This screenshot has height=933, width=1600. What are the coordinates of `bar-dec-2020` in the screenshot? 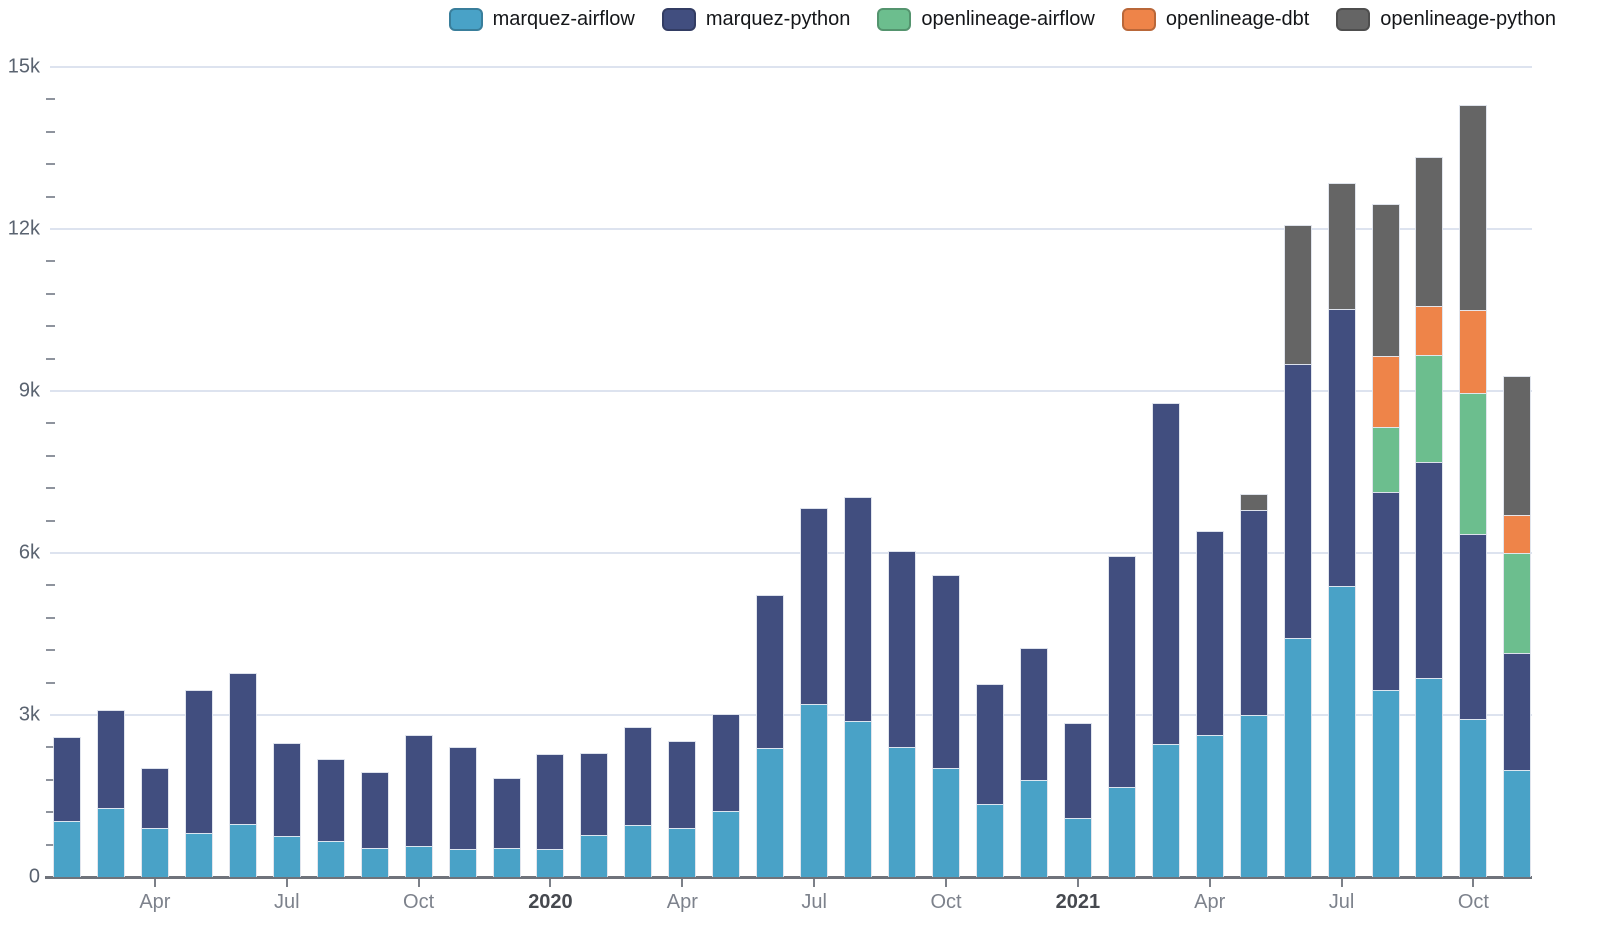 It's located at (1033, 762).